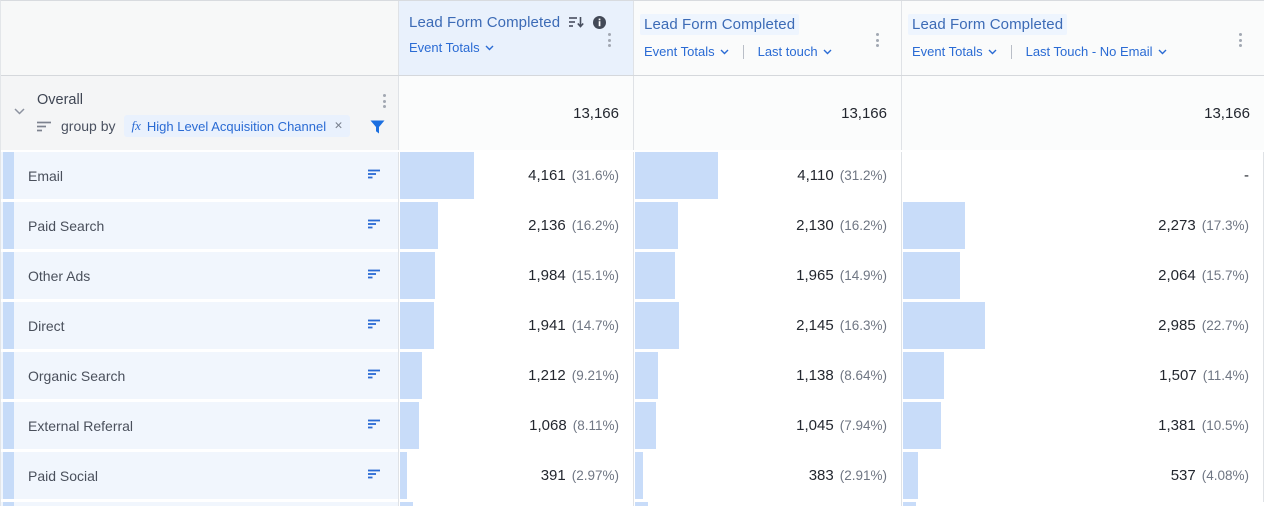 The width and height of the screenshot is (1264, 506). I want to click on row-label-cell: Other Ads, so click(200, 277).